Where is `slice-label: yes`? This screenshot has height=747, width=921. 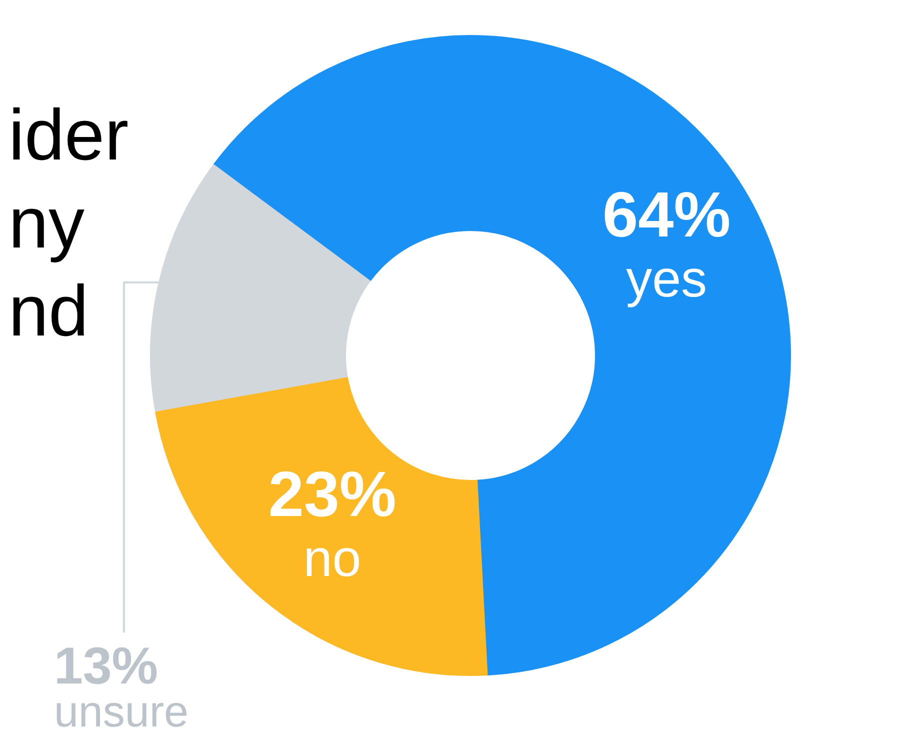
slice-label: yes is located at coordinates (667, 279).